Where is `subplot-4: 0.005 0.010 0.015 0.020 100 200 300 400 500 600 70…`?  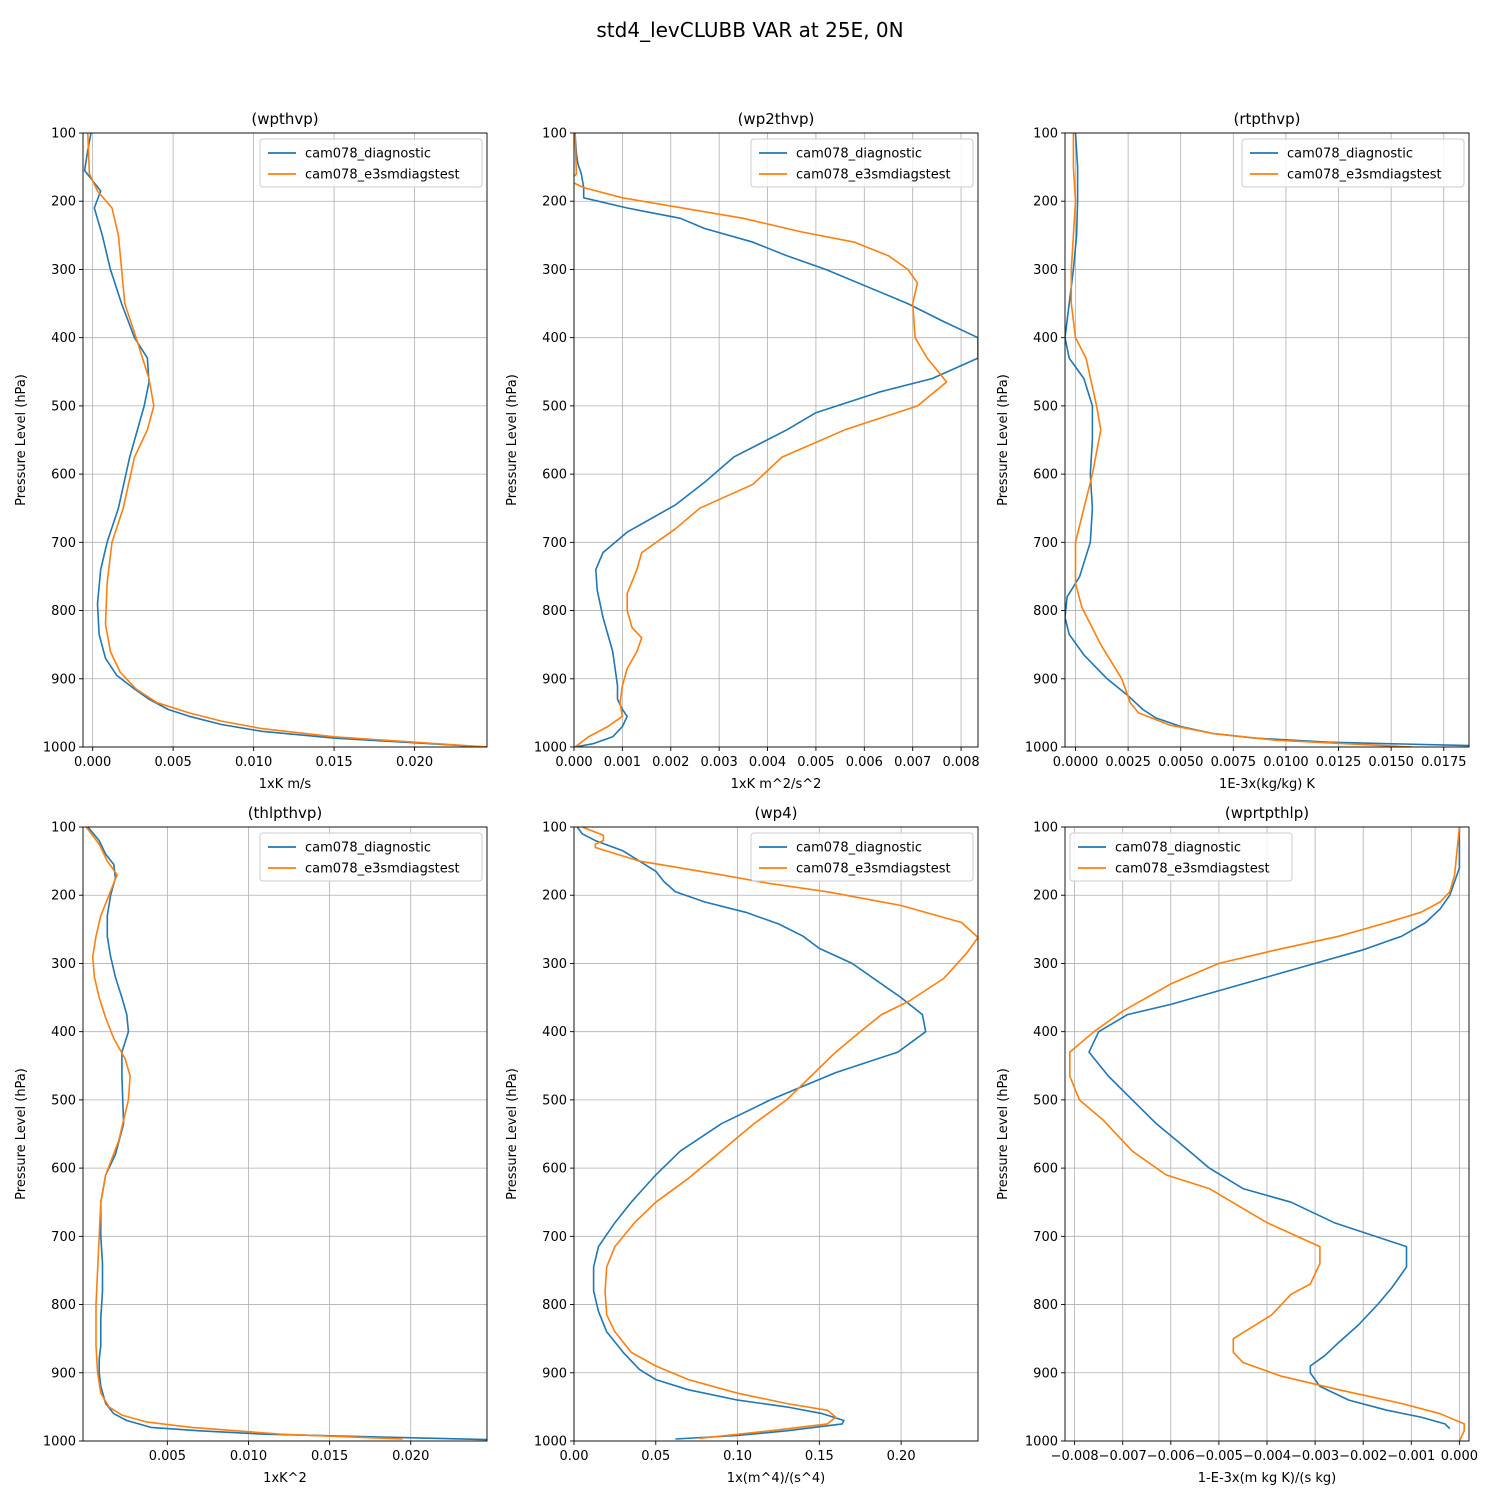 subplot-4: 0.005 0.010 0.015 0.020 100 200 300 400 500 600 70… is located at coordinates (251, 1145).